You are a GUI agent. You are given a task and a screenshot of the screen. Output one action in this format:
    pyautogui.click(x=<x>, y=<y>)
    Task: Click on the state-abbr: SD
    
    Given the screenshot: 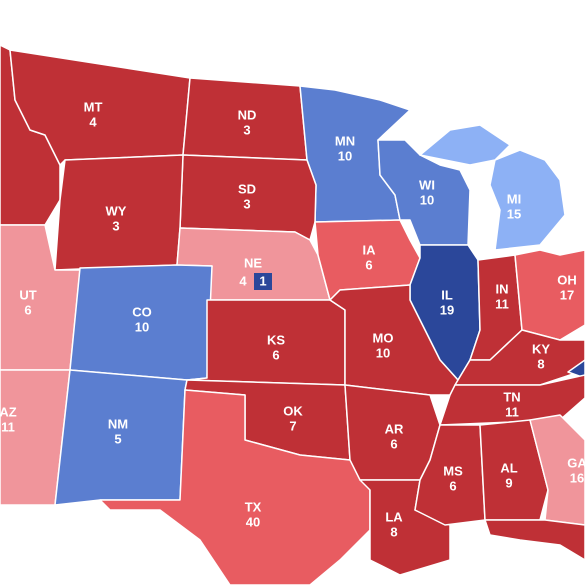 What is the action you would take?
    pyautogui.click(x=247, y=188)
    